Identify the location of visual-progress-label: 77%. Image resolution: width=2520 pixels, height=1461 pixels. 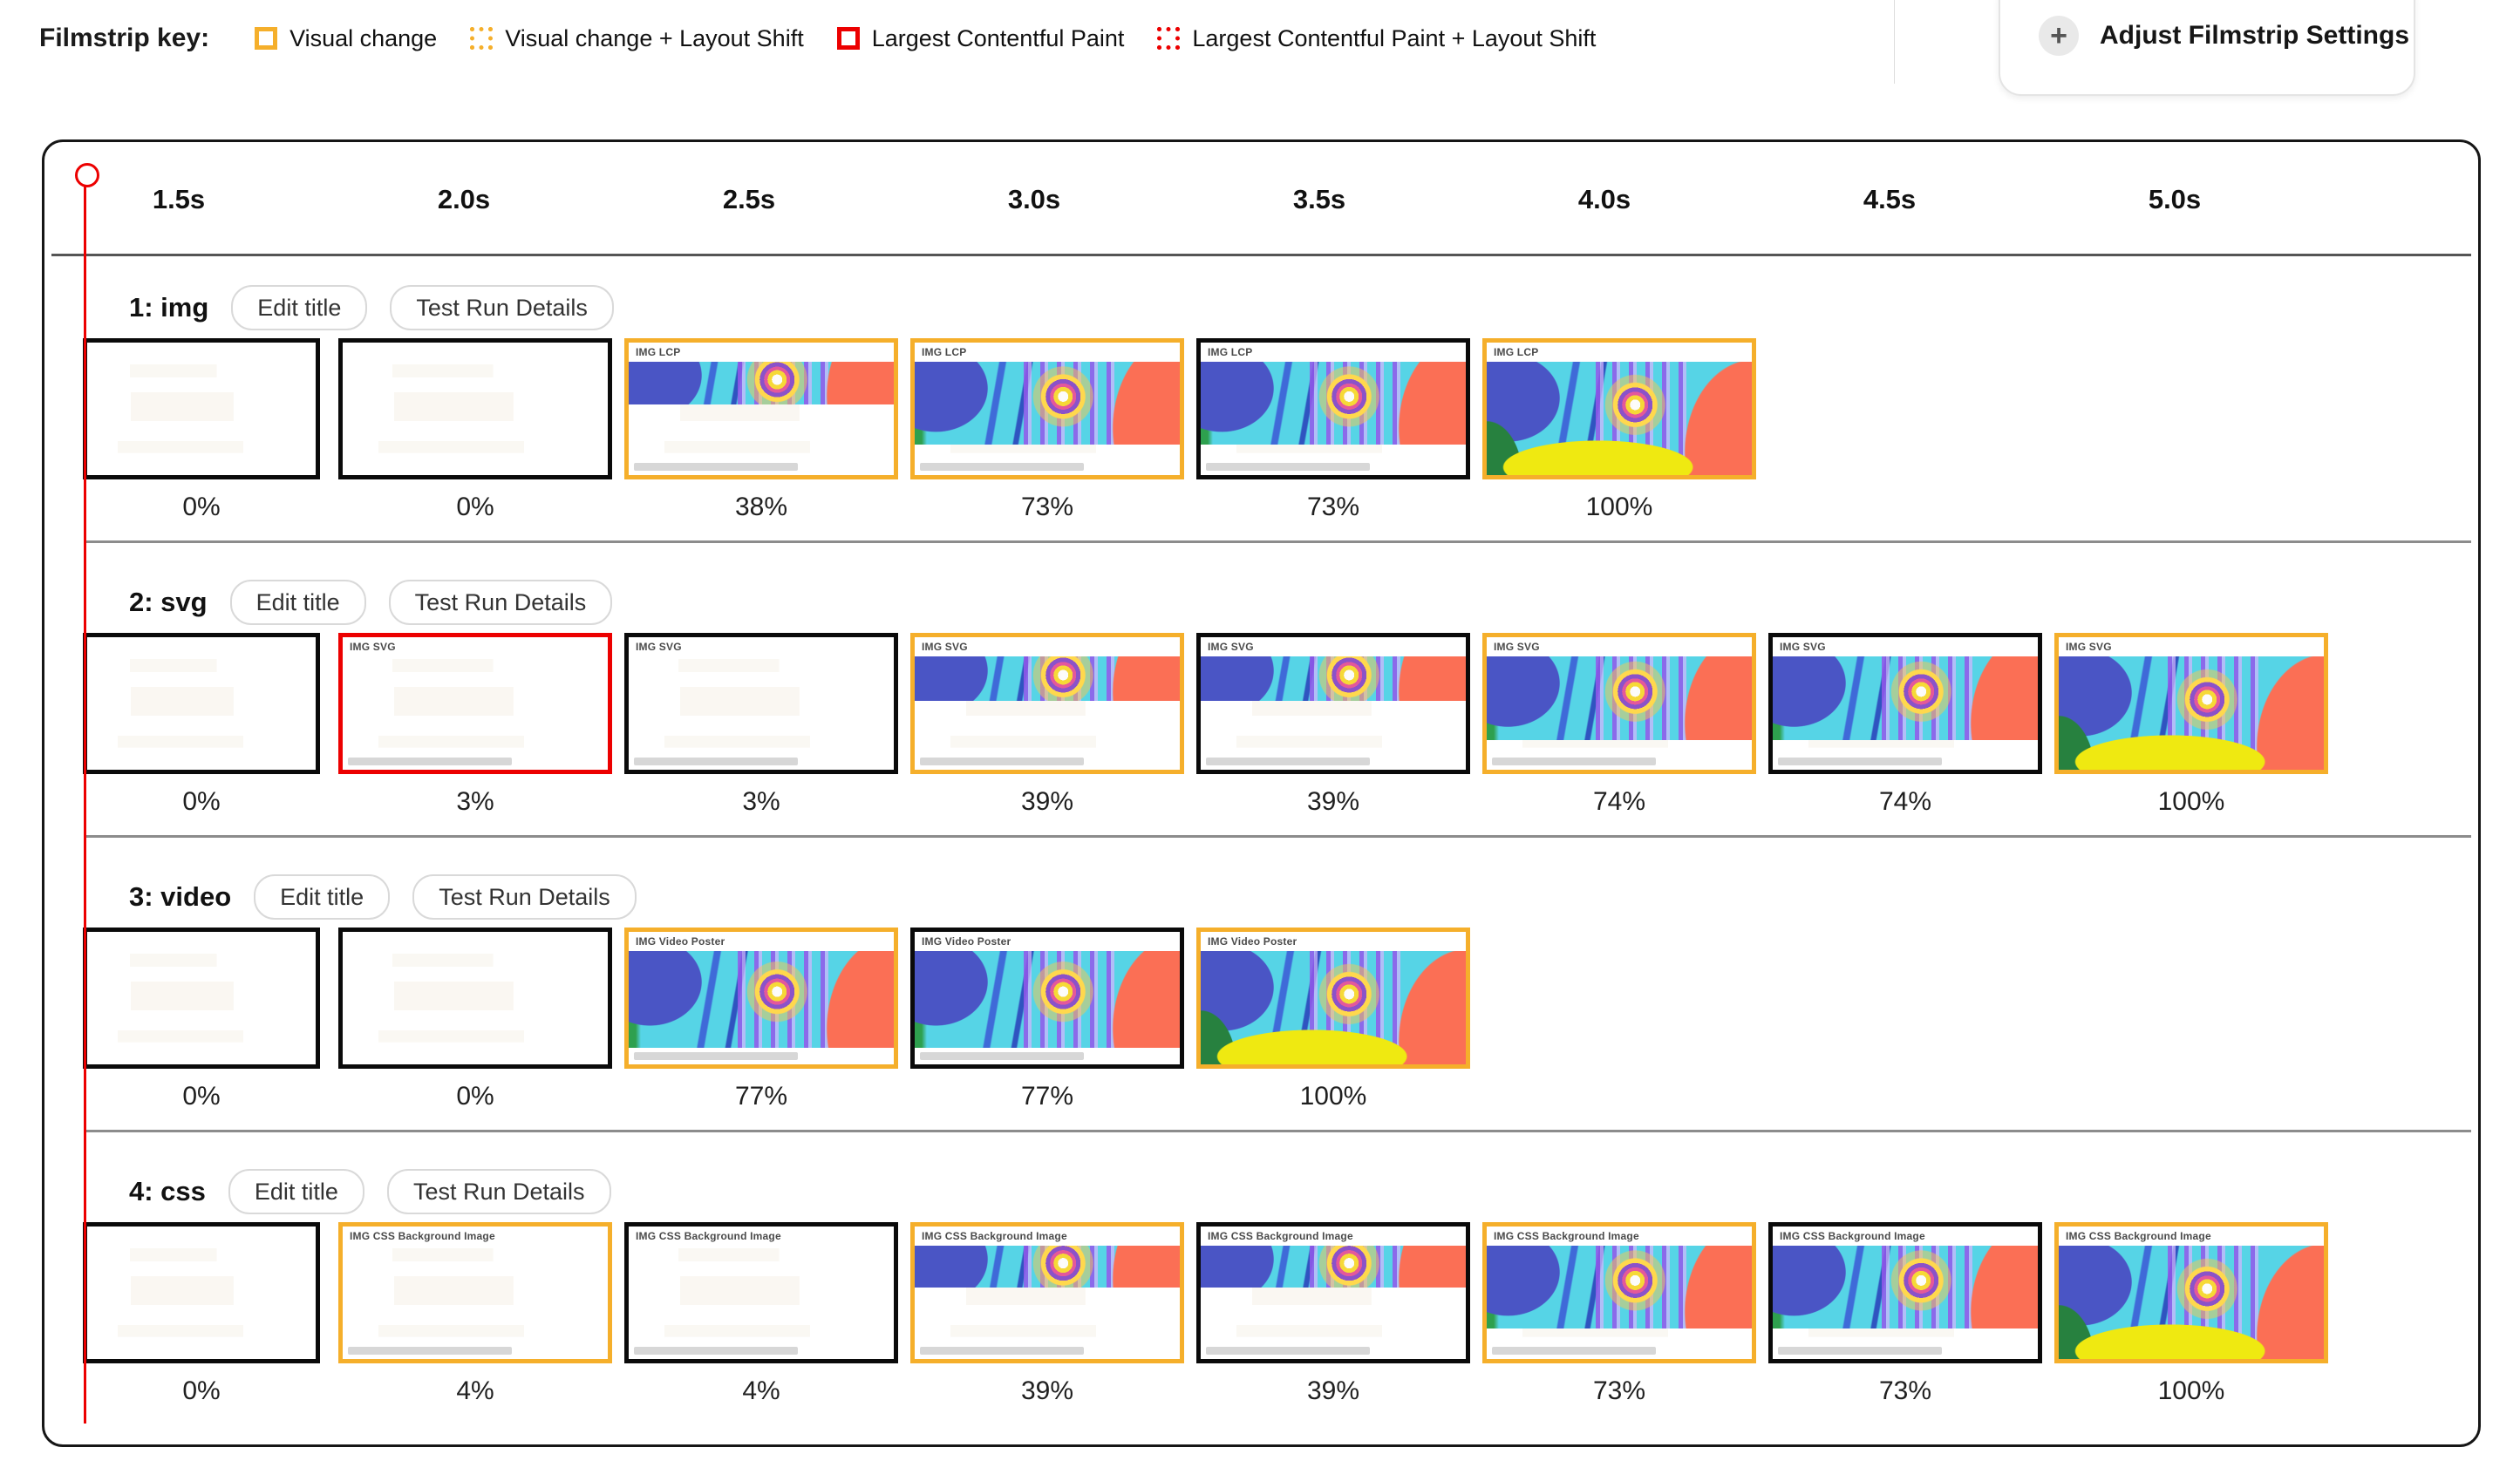
(761, 1096).